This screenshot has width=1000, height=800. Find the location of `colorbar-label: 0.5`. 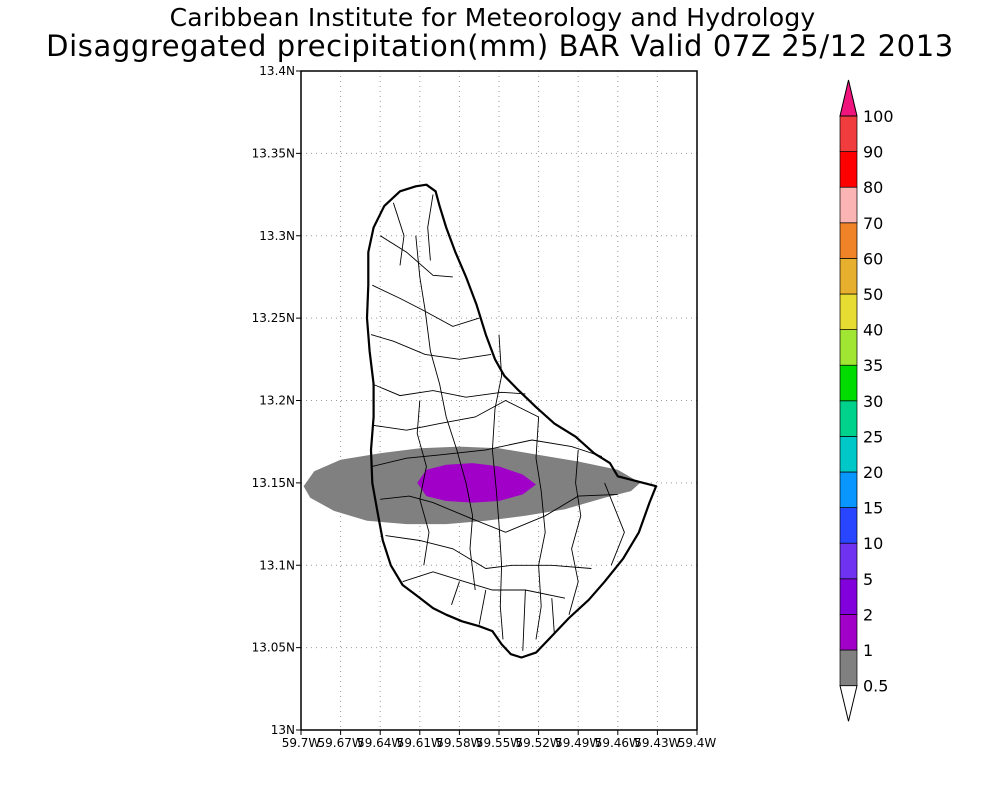

colorbar-label: 0.5 is located at coordinates (875, 686).